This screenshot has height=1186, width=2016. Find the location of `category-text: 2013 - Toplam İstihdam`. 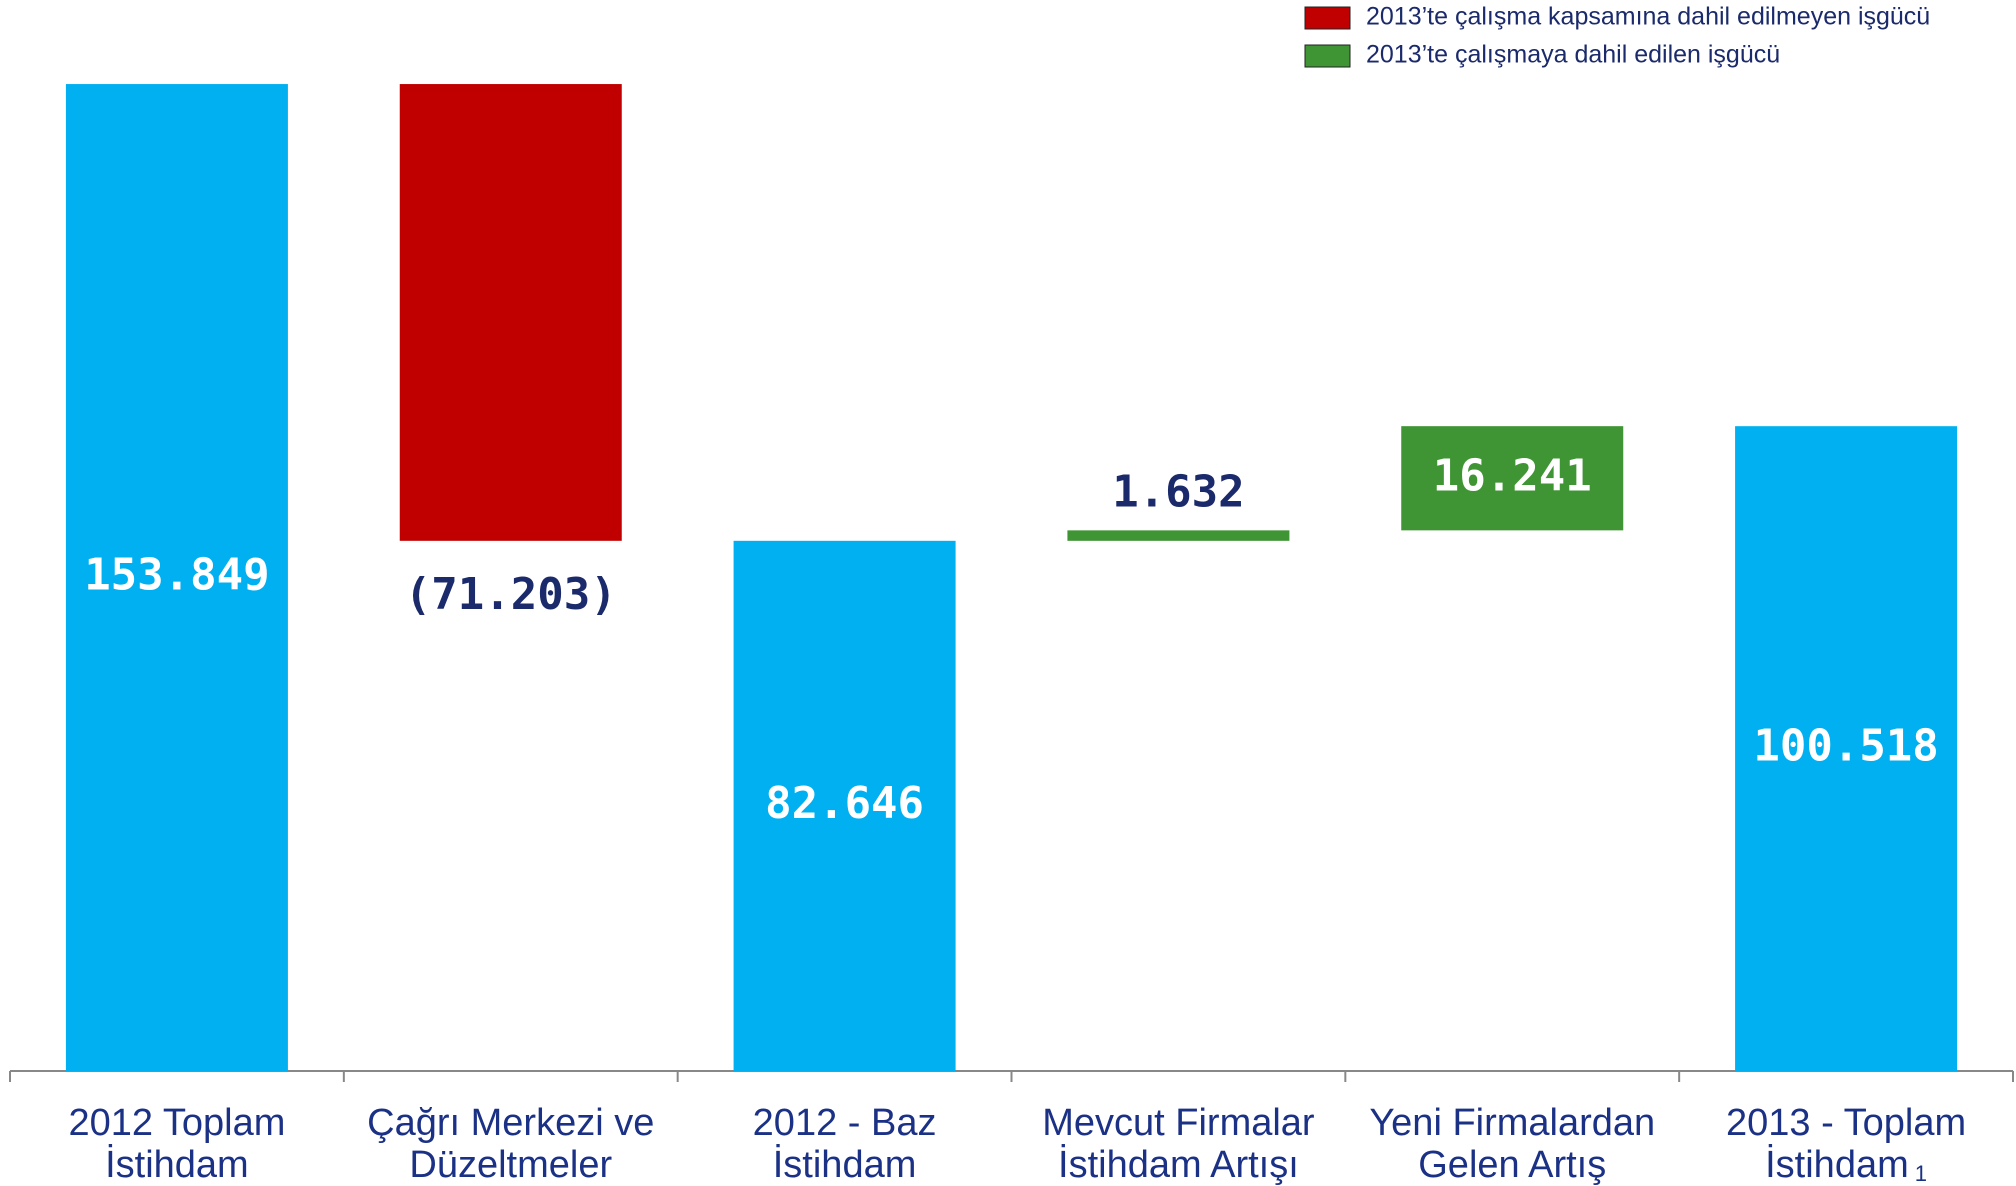

category-text: 2013 - Toplam İstihdam is located at coordinates (1846, 1144).